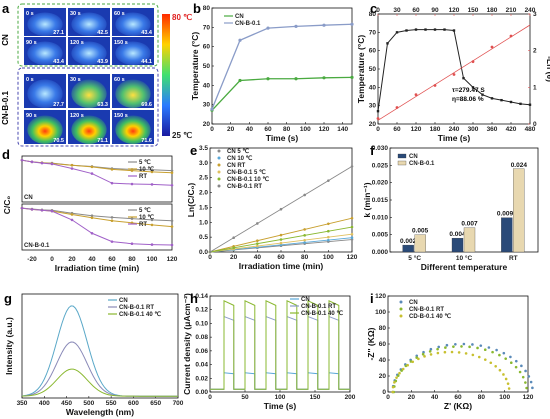 This screenshot has height=419, width=550. What do you see at coordinates (195, 66) in the screenshot?
I see `y-axis-label: Temperature (°C)` at bounding box center [195, 66].